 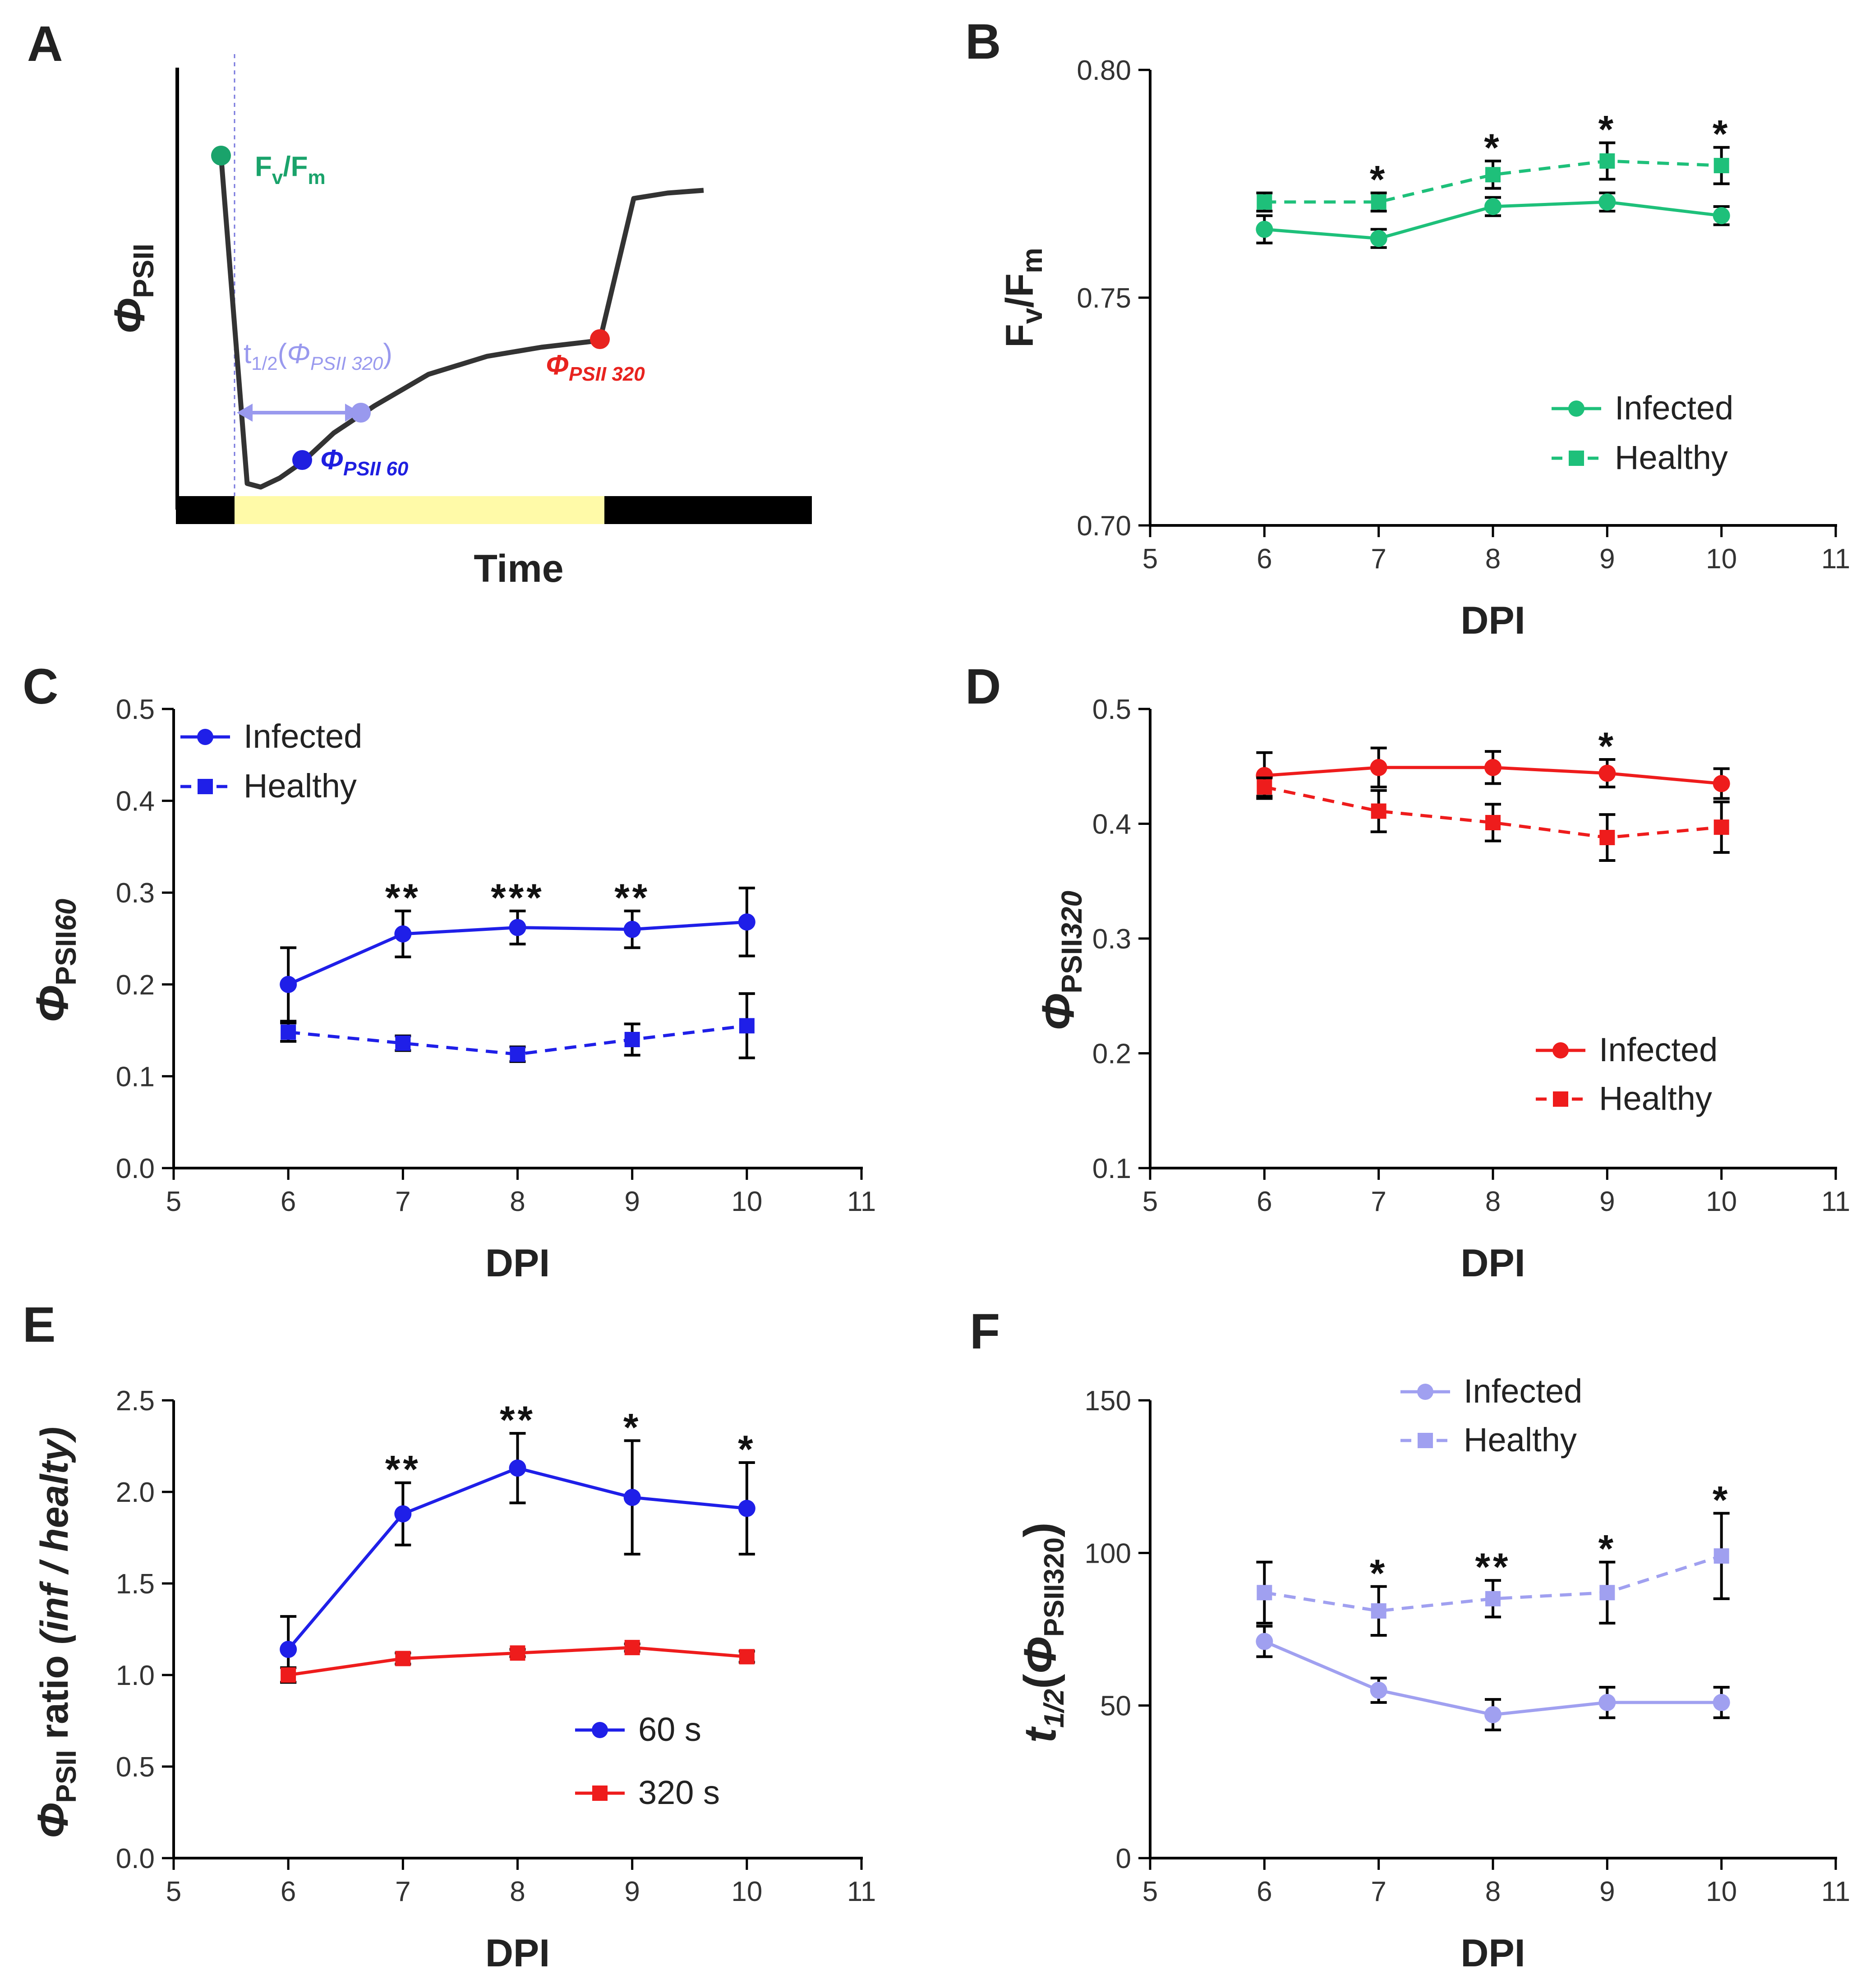 What do you see at coordinates (303, 737) in the screenshot?
I see `panel-c-legend-label: Infected` at bounding box center [303, 737].